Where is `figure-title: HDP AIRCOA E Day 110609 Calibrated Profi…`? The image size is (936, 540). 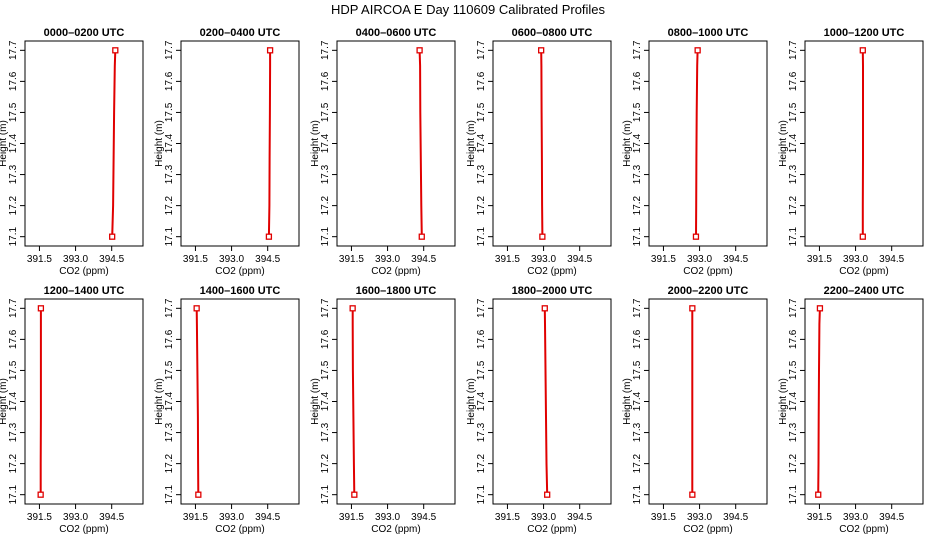 figure-title: HDP AIRCOA E Day 110609 Calibrated Profi… is located at coordinates (468, 9).